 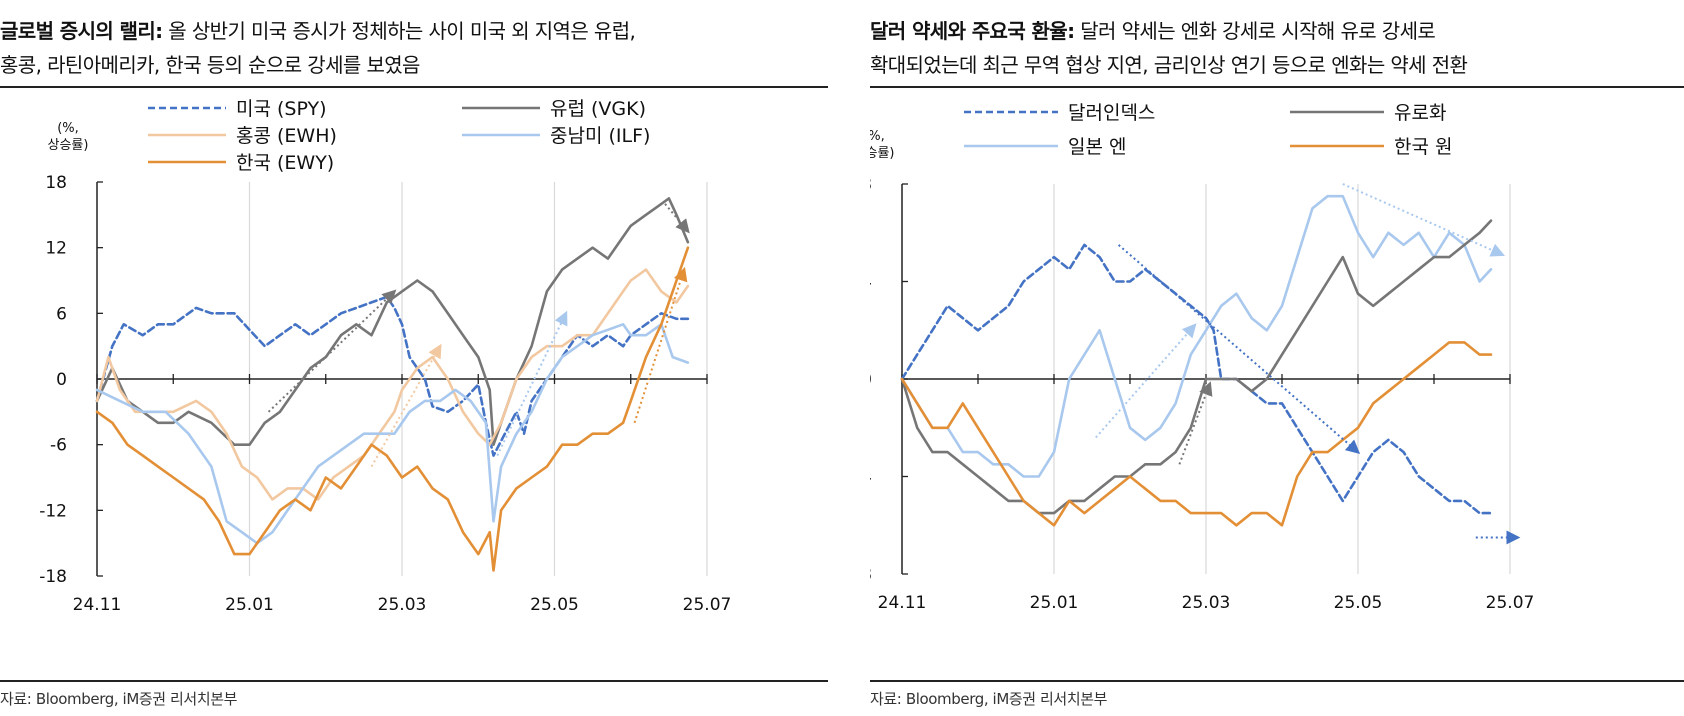 I want to click on title-bold: 글로벌 증시의 랠리:, so click(x=81, y=31).